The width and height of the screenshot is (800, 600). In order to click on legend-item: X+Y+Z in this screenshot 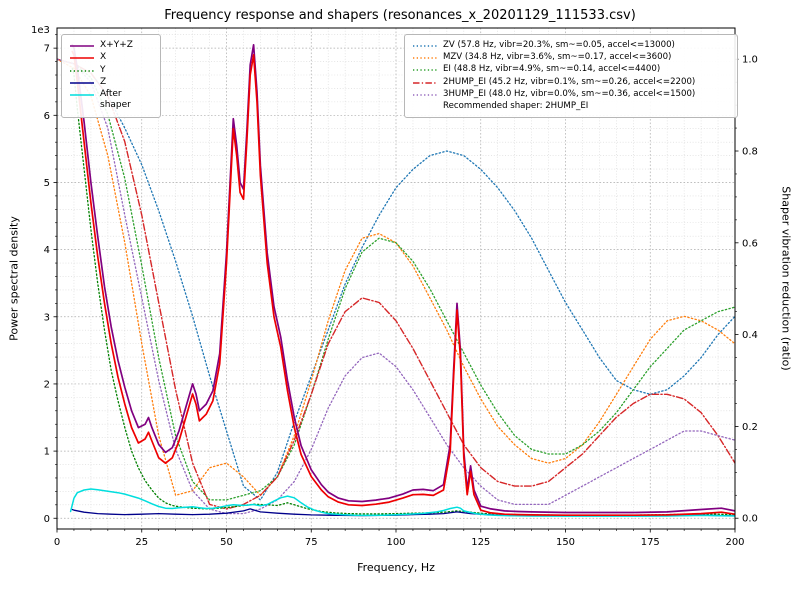, I will do `click(111, 45)`.